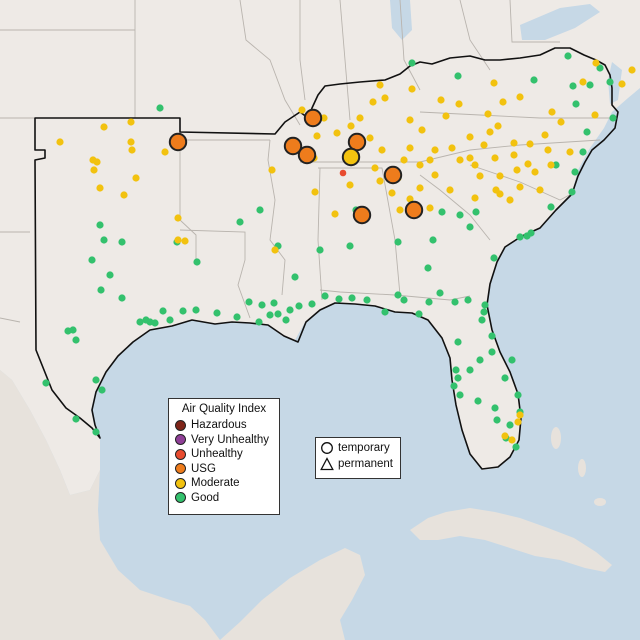  I want to click on aqi-legend-very-unhealthy: Very Unhealthy, so click(224, 440).